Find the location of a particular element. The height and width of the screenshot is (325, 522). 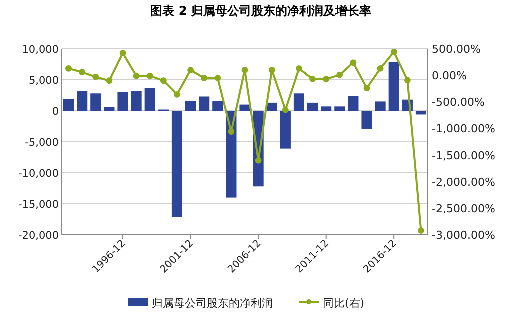

y2-tick-label: 500.00% is located at coordinates (456, 49).